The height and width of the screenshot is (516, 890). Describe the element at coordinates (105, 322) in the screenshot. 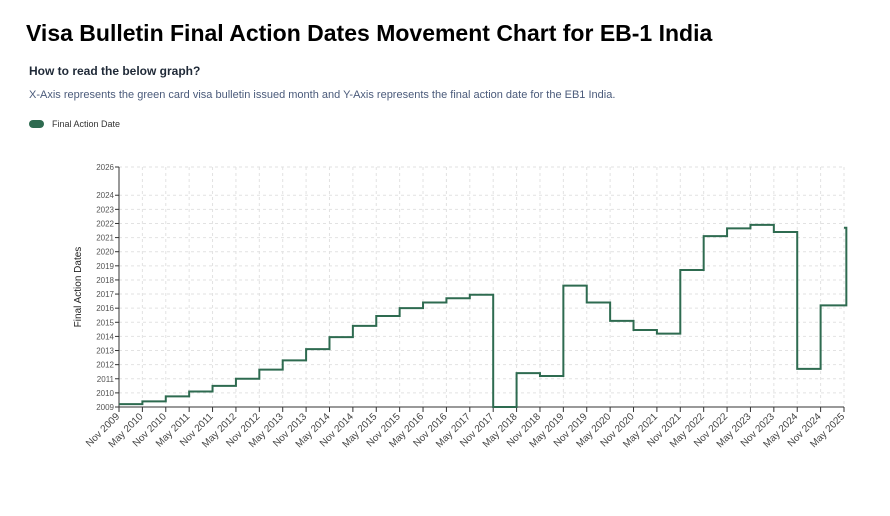

I see `y-tick-label: 2015` at that location.